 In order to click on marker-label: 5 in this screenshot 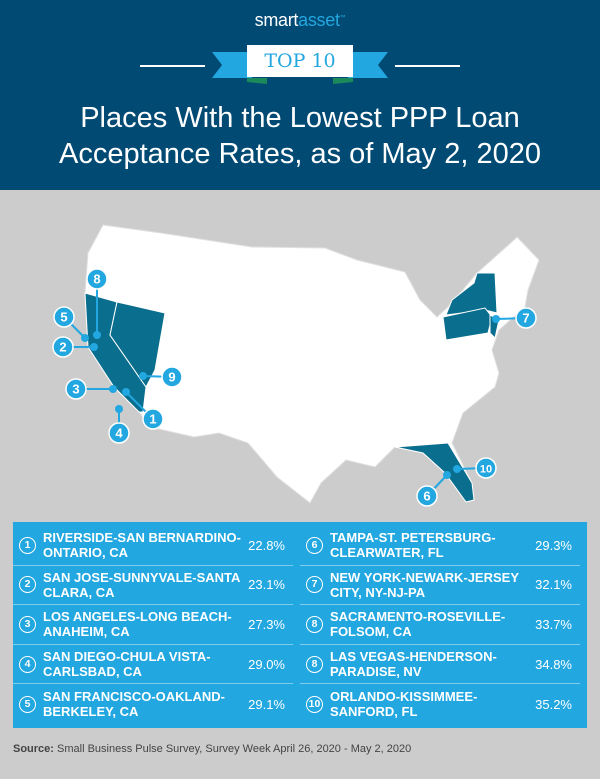, I will do `click(63, 317)`.